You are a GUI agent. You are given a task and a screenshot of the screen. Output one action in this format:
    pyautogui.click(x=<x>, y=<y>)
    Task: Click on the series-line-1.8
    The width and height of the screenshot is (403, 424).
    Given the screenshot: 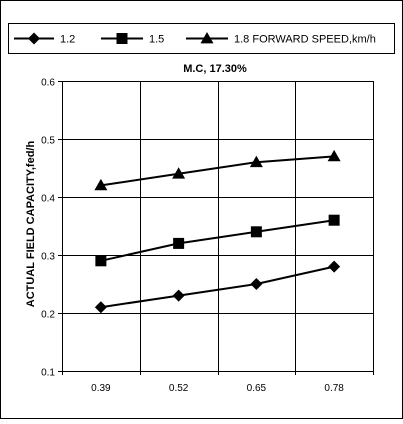 What is the action you would take?
    pyautogui.click(x=217, y=171)
    